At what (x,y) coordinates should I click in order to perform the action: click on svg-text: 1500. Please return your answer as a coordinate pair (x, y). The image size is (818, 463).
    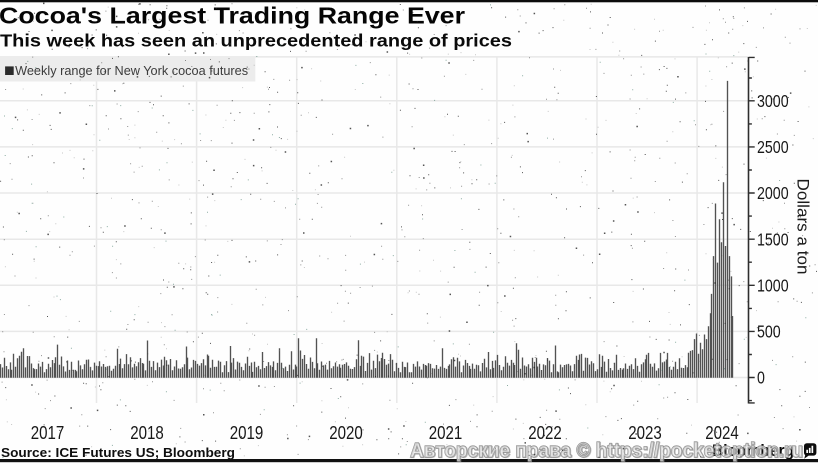
    Looking at the image, I should click on (773, 239).